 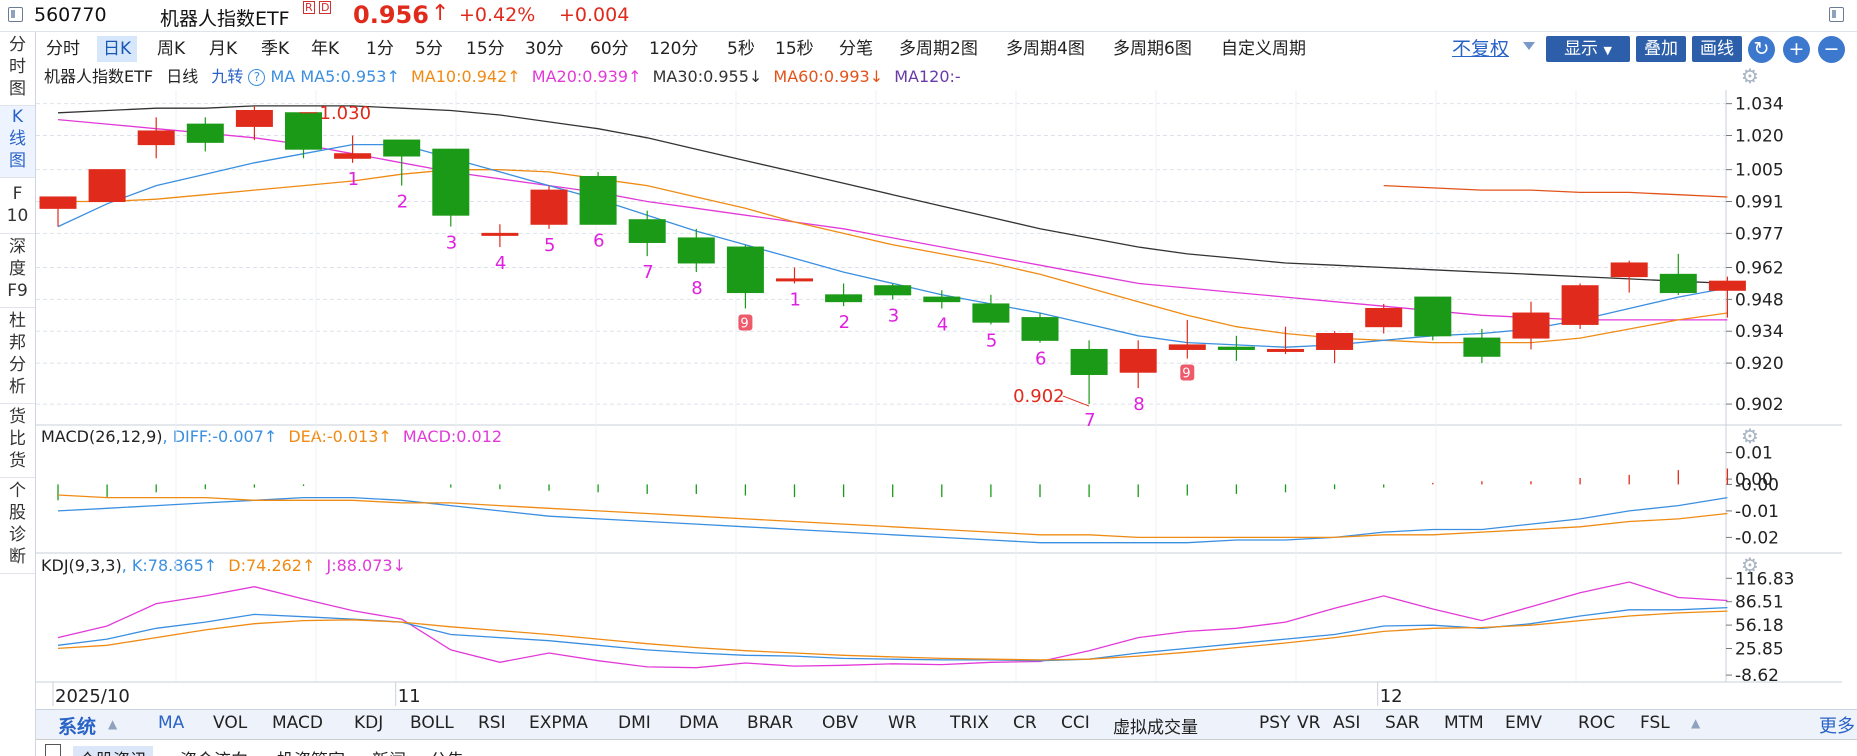 What do you see at coordinates (214, 751) in the screenshot?
I see `bottom-tab-1: 资金流向` at bounding box center [214, 751].